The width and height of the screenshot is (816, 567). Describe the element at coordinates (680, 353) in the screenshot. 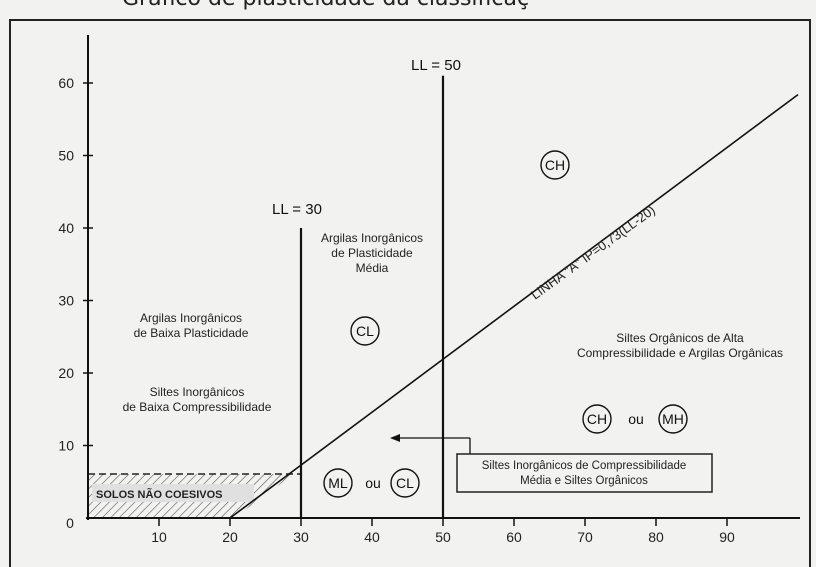

I see `region-high-organic-line2: Compressibilidade e Argilas Orgânicas` at that location.